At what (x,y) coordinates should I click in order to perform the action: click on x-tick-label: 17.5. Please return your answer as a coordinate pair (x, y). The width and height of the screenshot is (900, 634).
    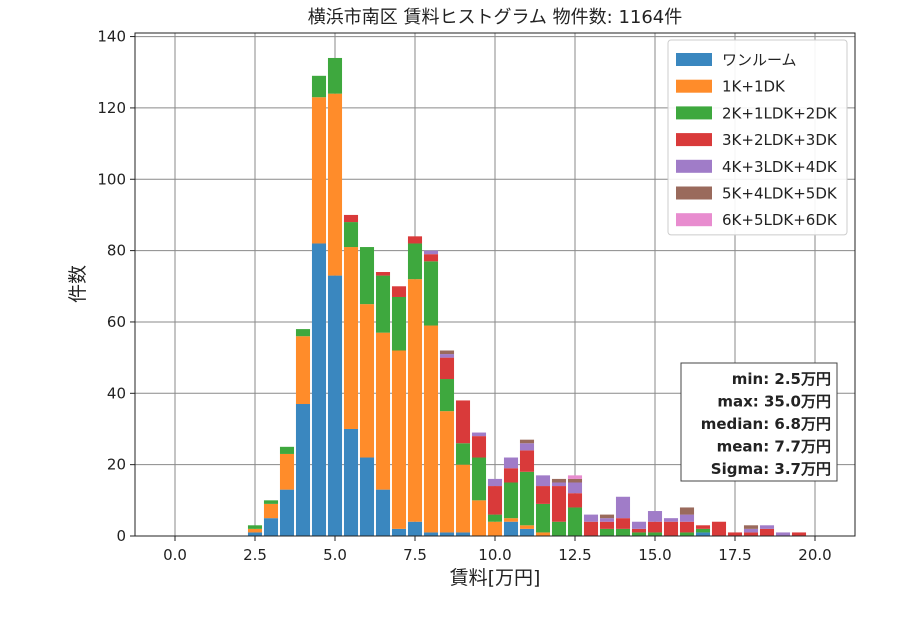
    Looking at the image, I should click on (734, 555).